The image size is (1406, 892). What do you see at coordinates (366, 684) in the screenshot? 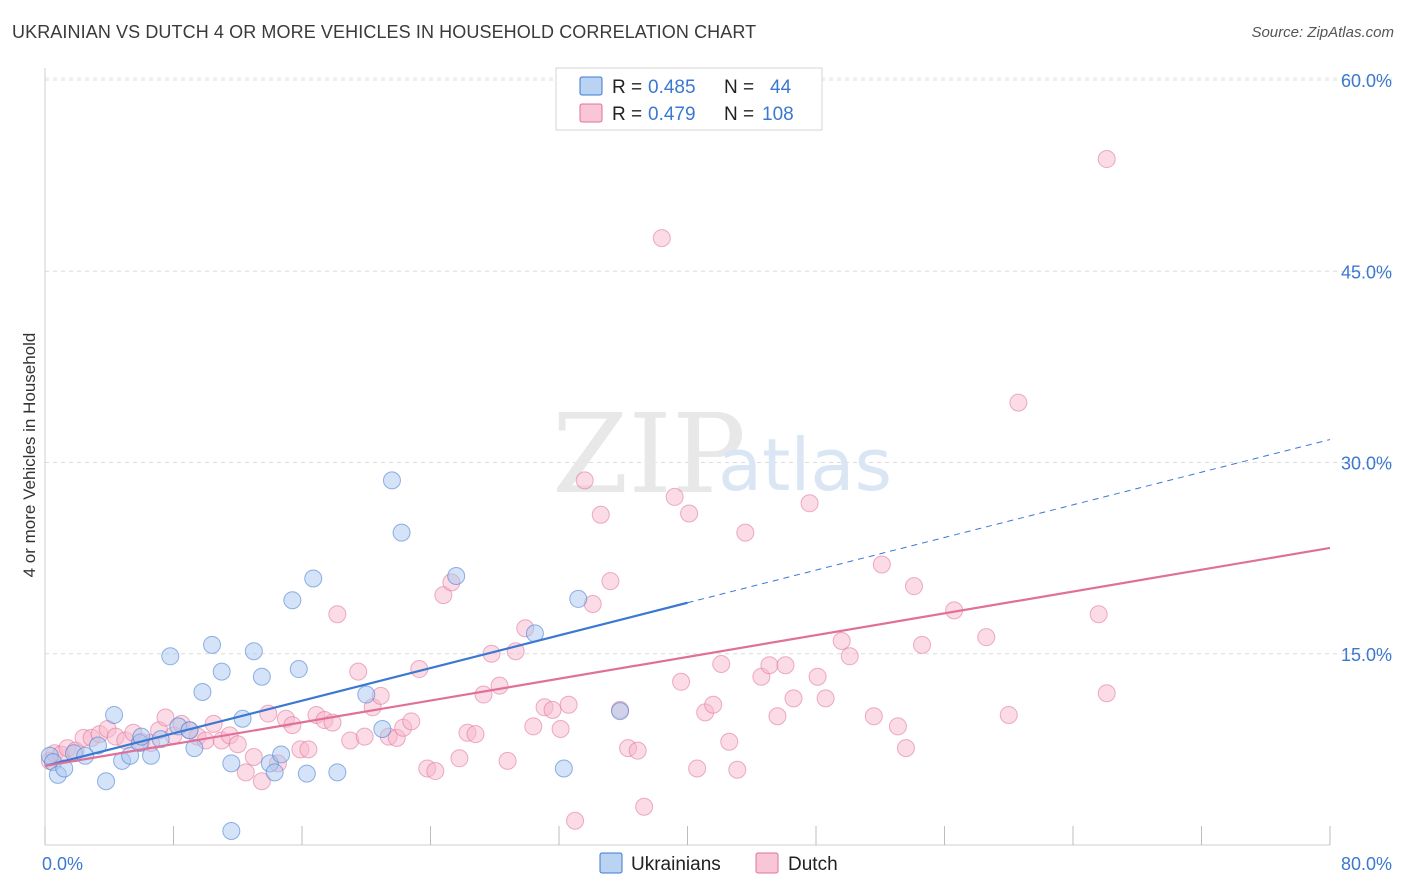
I see `trend-line-ukrainians` at bounding box center [366, 684].